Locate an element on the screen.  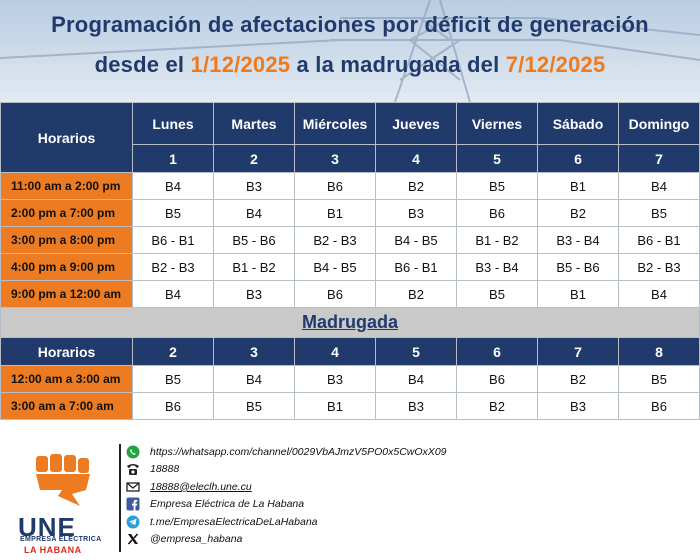
table-row: 12:00 am a 3:00 am B5 B4 B3 B4 B6 B2 B5 is located at coordinates (350, 379).